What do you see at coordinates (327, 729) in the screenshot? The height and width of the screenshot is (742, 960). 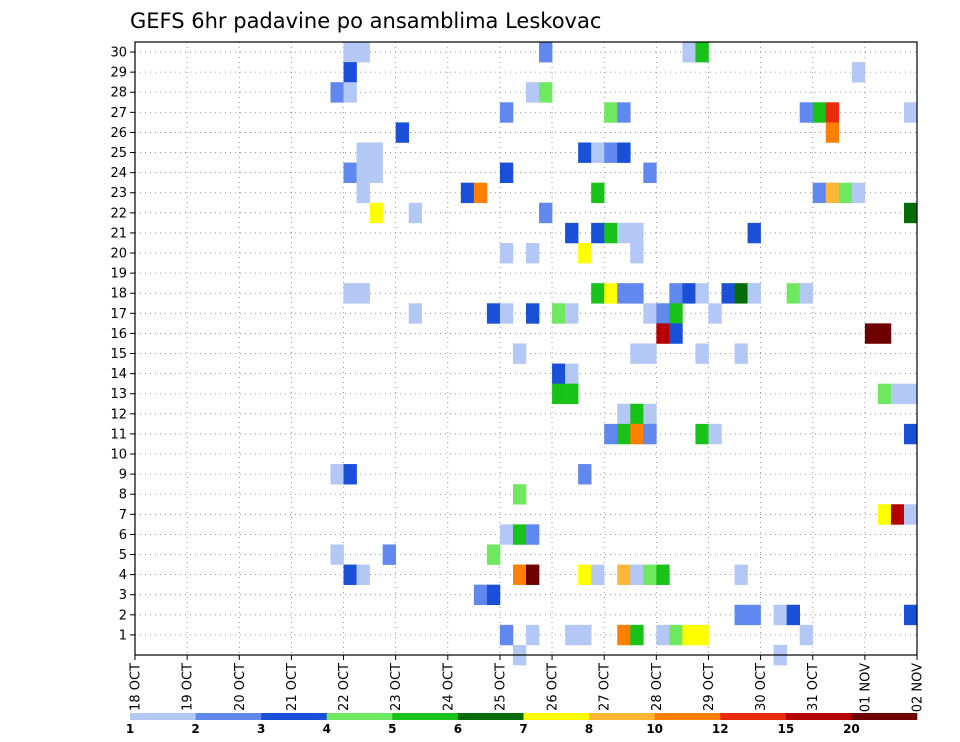 I see `legend-label-4: 4` at bounding box center [327, 729].